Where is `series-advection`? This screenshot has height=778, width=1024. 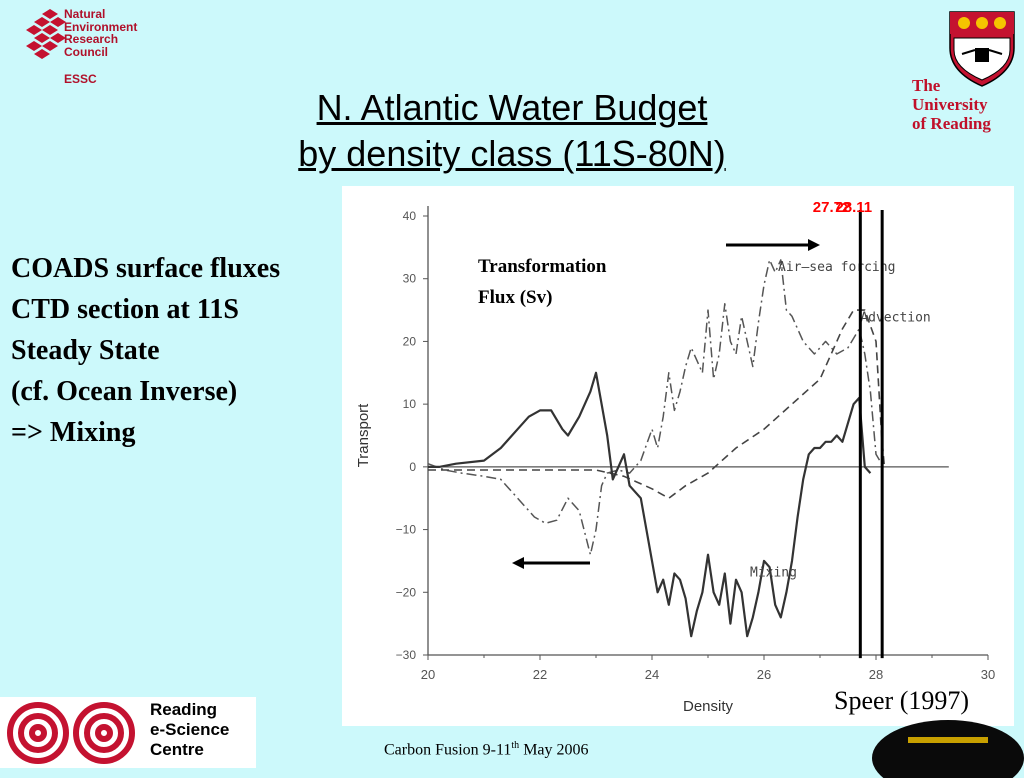 series-advection is located at coordinates (656, 404).